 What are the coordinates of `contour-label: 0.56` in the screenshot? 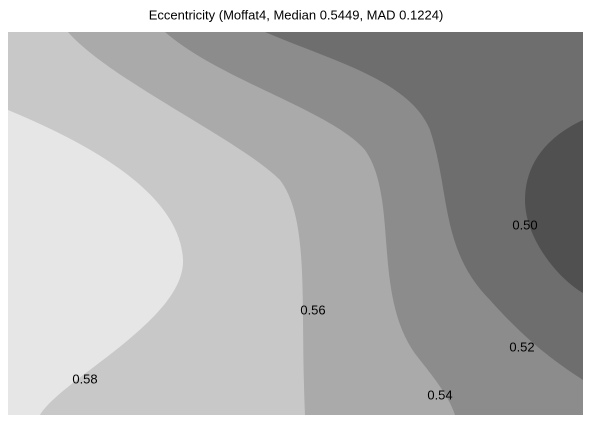 It's located at (312, 309).